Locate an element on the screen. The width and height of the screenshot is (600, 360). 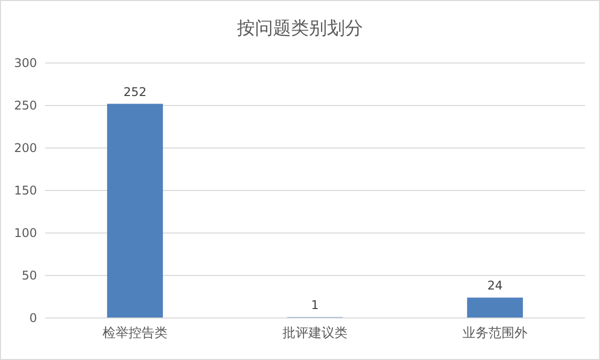
data-label: 1 is located at coordinates (315, 305).